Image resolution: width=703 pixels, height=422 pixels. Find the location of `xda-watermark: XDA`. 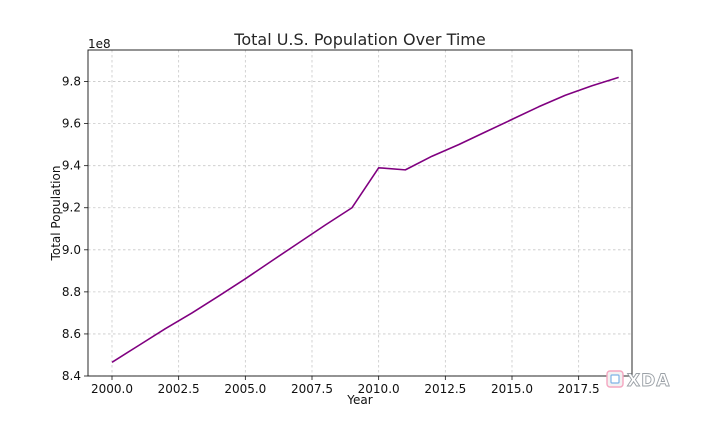

xda-watermark: XDA is located at coordinates (638, 380).